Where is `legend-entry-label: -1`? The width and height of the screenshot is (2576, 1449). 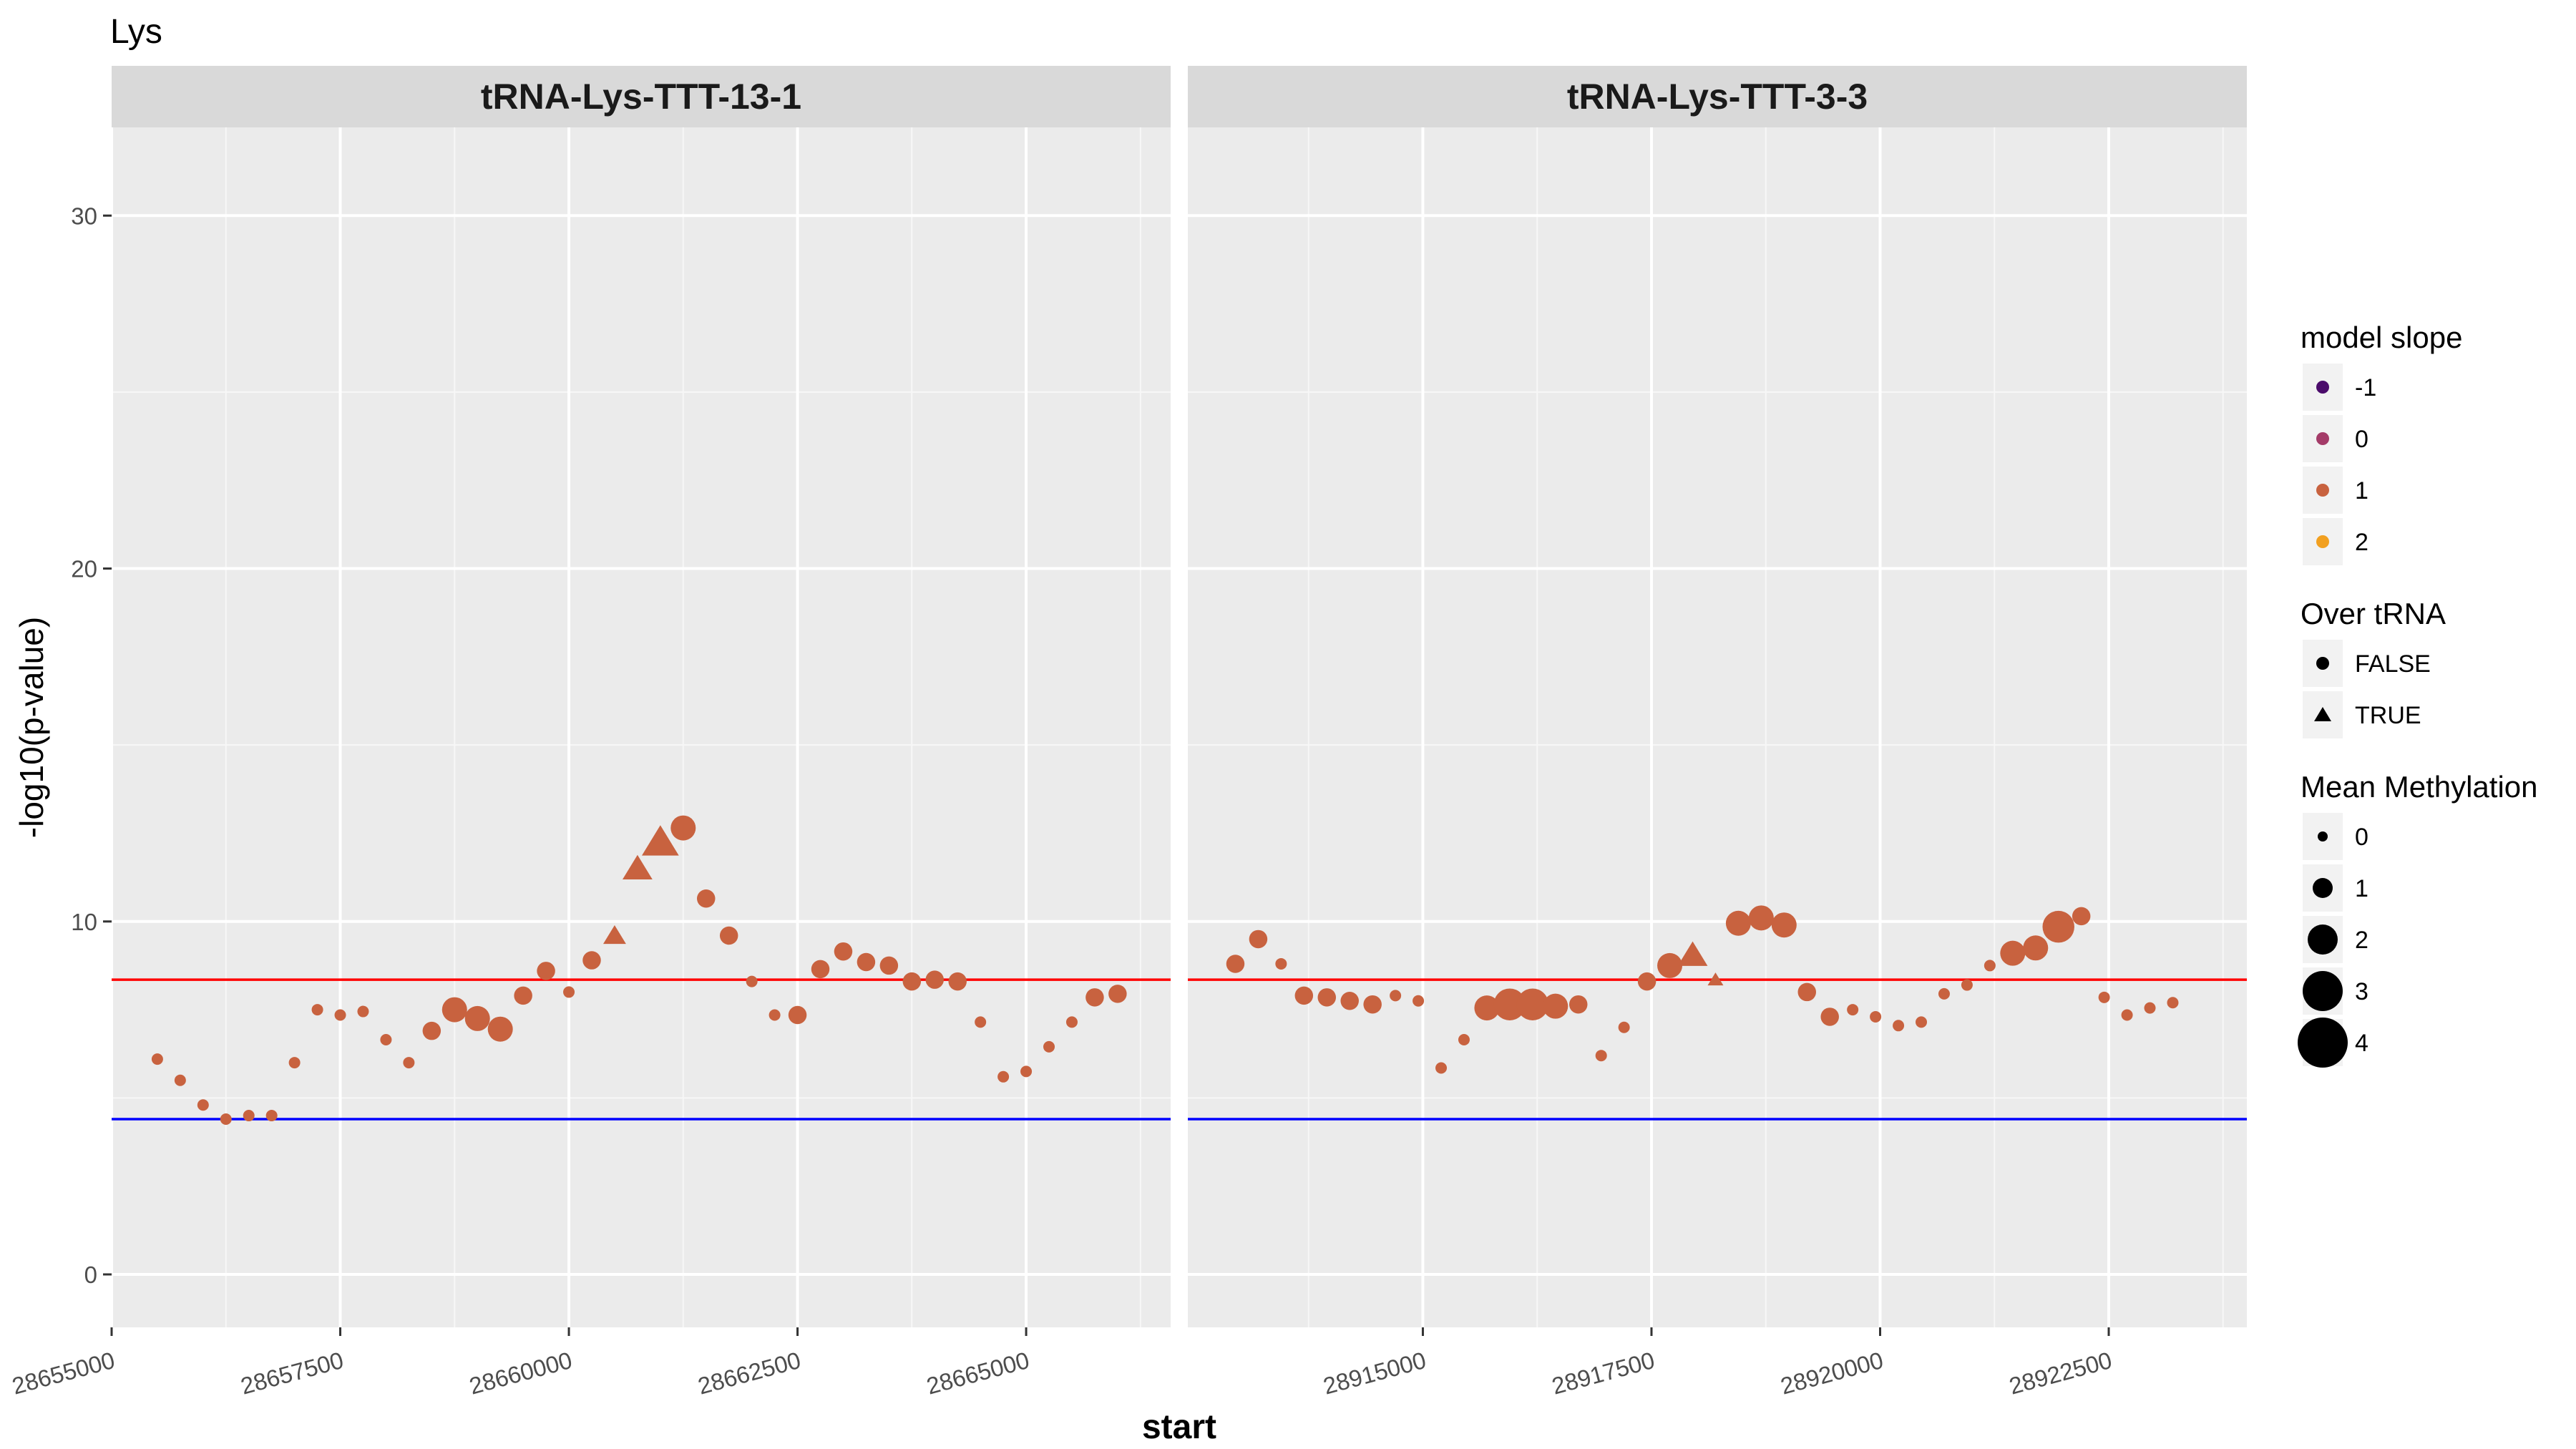
legend-entry-label: -1 is located at coordinates (2365, 387).